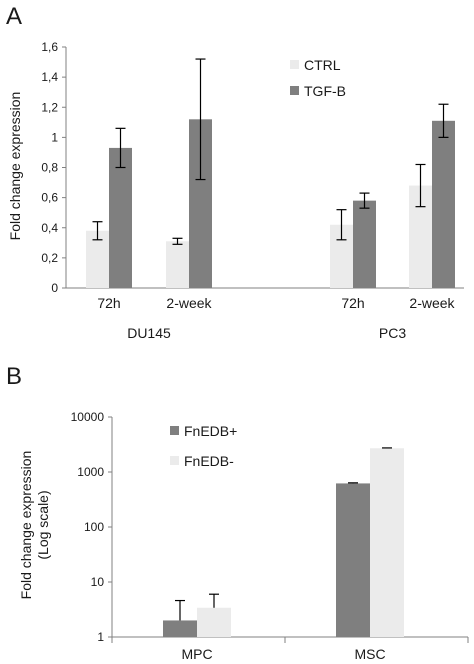 The image size is (474, 664). I want to click on panel-b-legend-label: FnEDB-, so click(209, 461).